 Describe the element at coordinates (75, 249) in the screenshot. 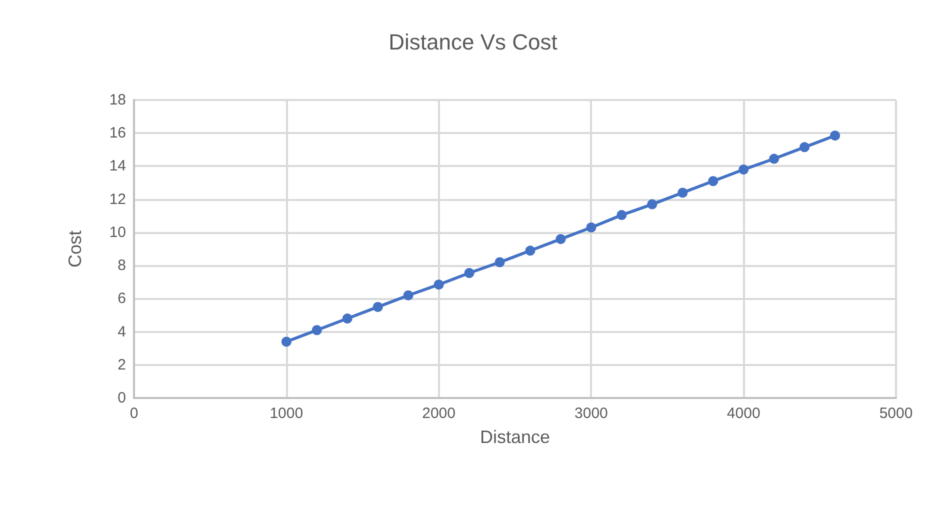

I see `y-axis-title: Cost` at that location.